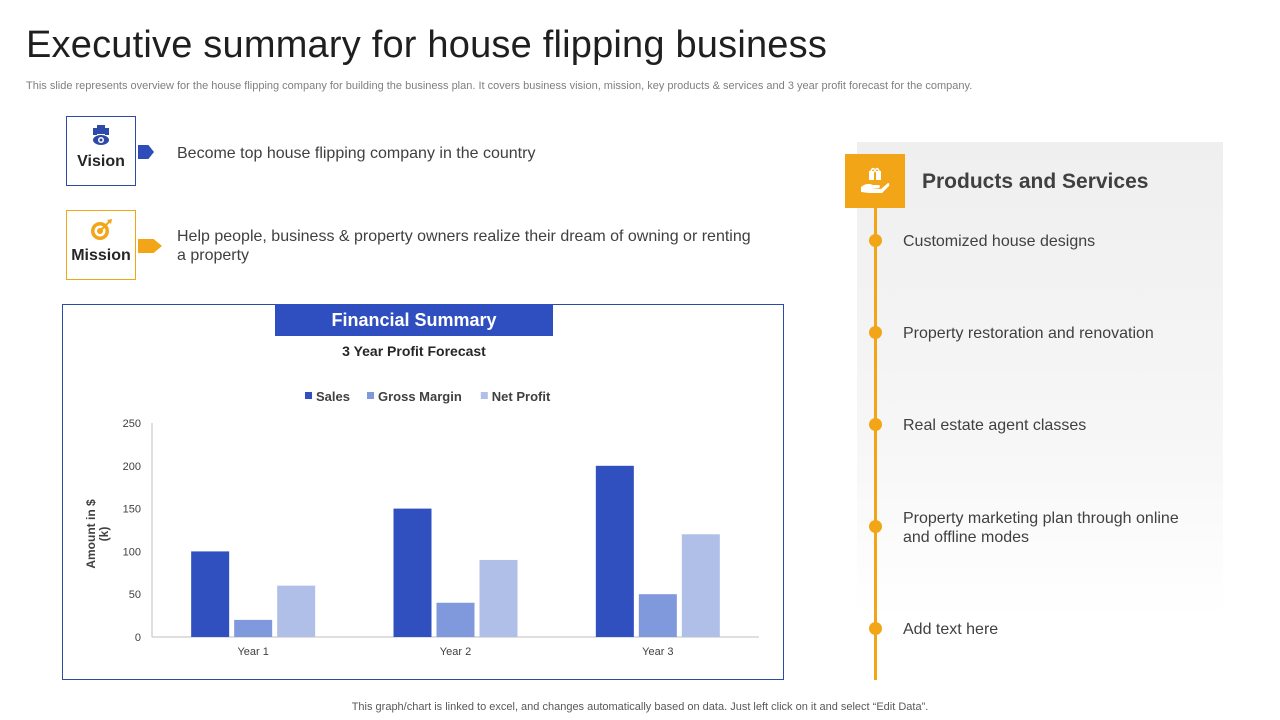  Describe the element at coordinates (333, 396) in the screenshot. I see `legend-label: Sales` at that location.